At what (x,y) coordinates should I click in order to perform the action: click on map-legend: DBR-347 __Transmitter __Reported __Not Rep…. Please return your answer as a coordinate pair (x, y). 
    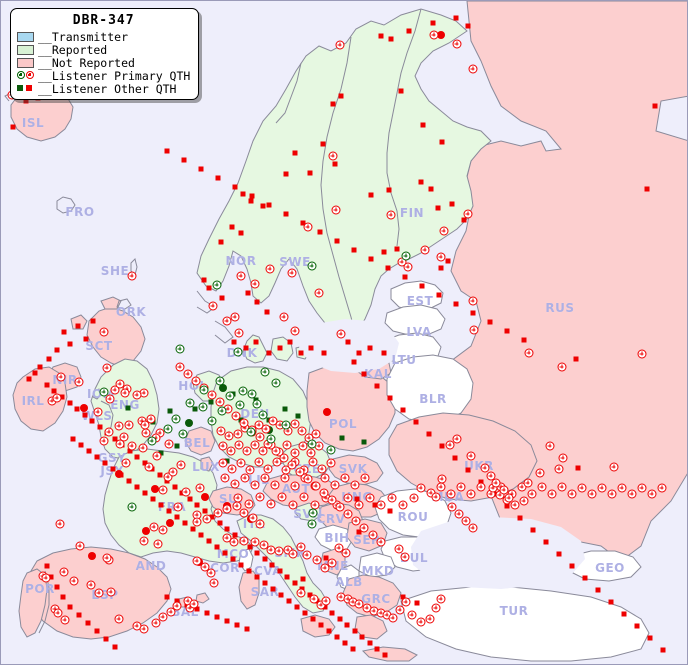
    Looking at the image, I should click on (105, 54).